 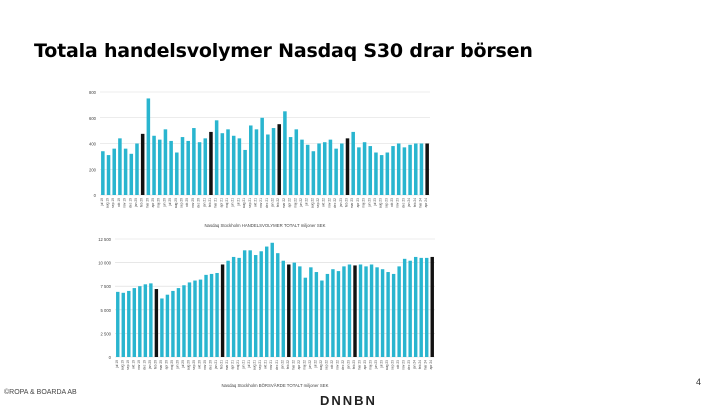 What do you see at coordinates (161, 365) in the screenshot?
I see `x-tick-label: mar 20` at bounding box center [161, 365].